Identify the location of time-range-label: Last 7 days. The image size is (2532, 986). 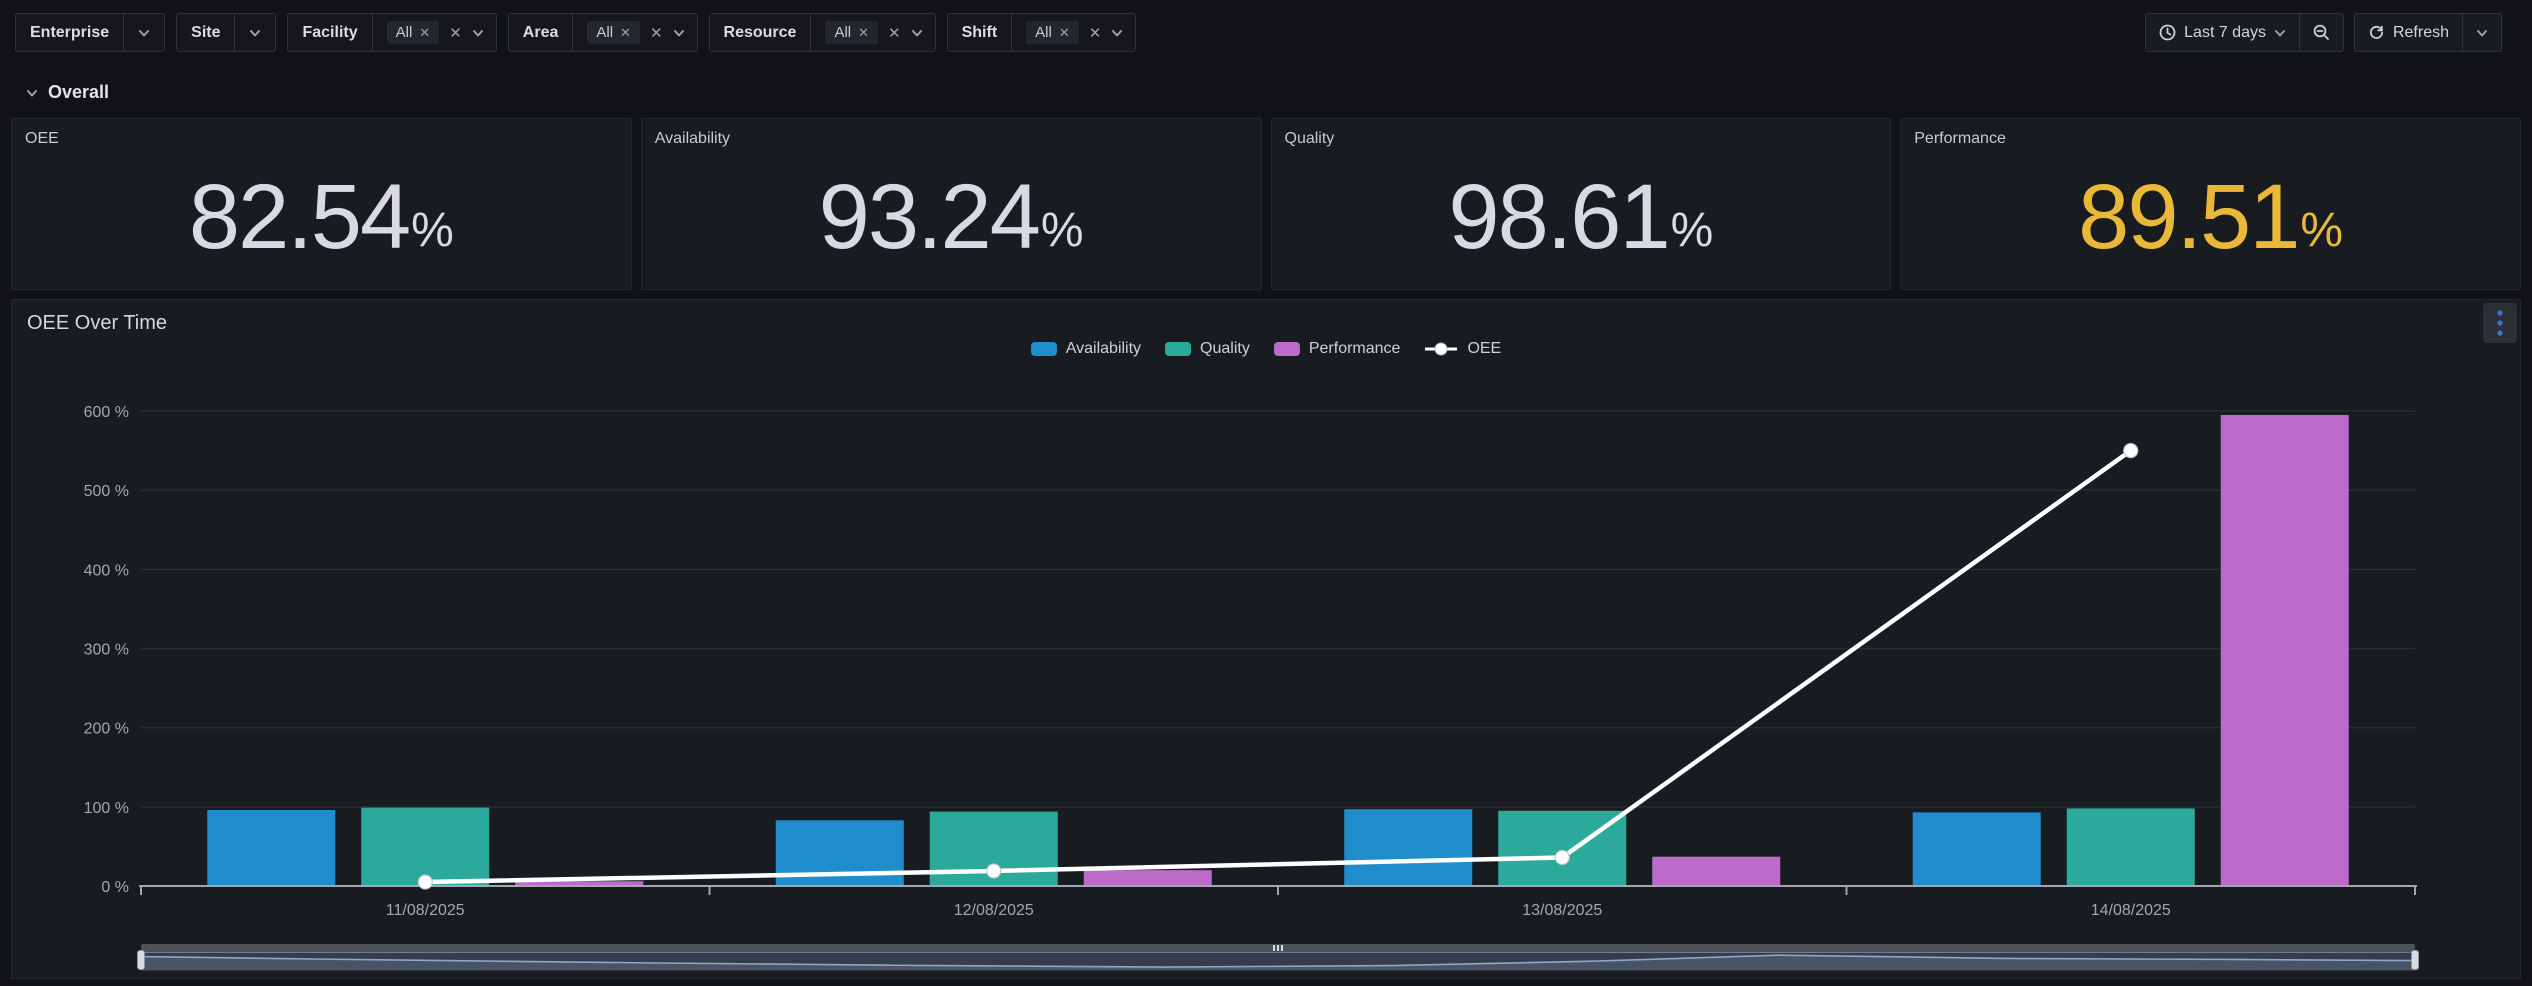
(2225, 32).